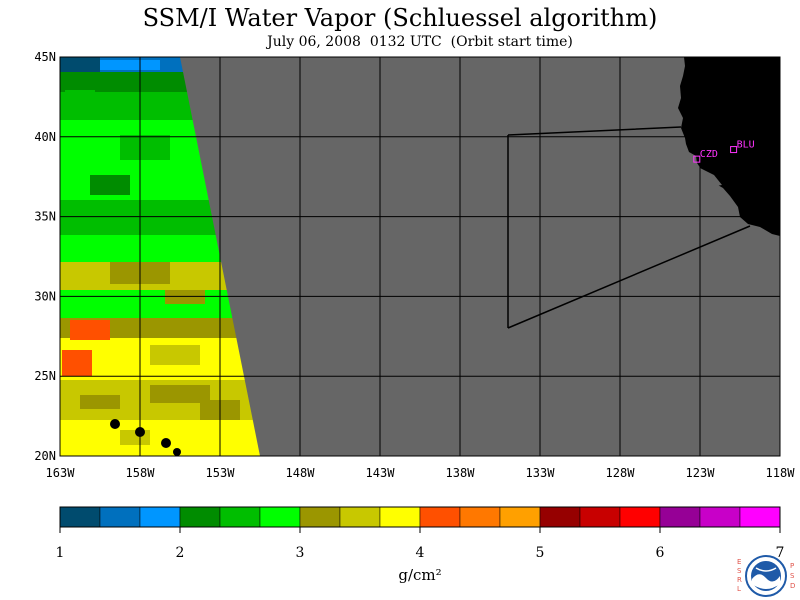  What do you see at coordinates (45, 137) in the screenshot?
I see `lat-tick-label: 40N` at bounding box center [45, 137].